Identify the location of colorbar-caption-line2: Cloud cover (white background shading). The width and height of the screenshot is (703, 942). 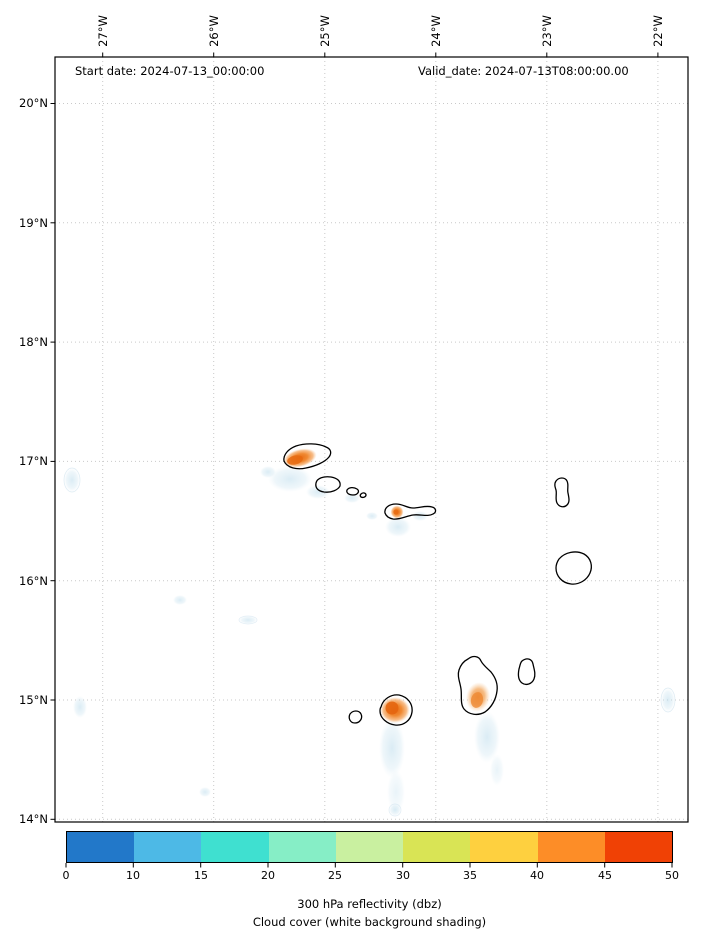
(369, 922).